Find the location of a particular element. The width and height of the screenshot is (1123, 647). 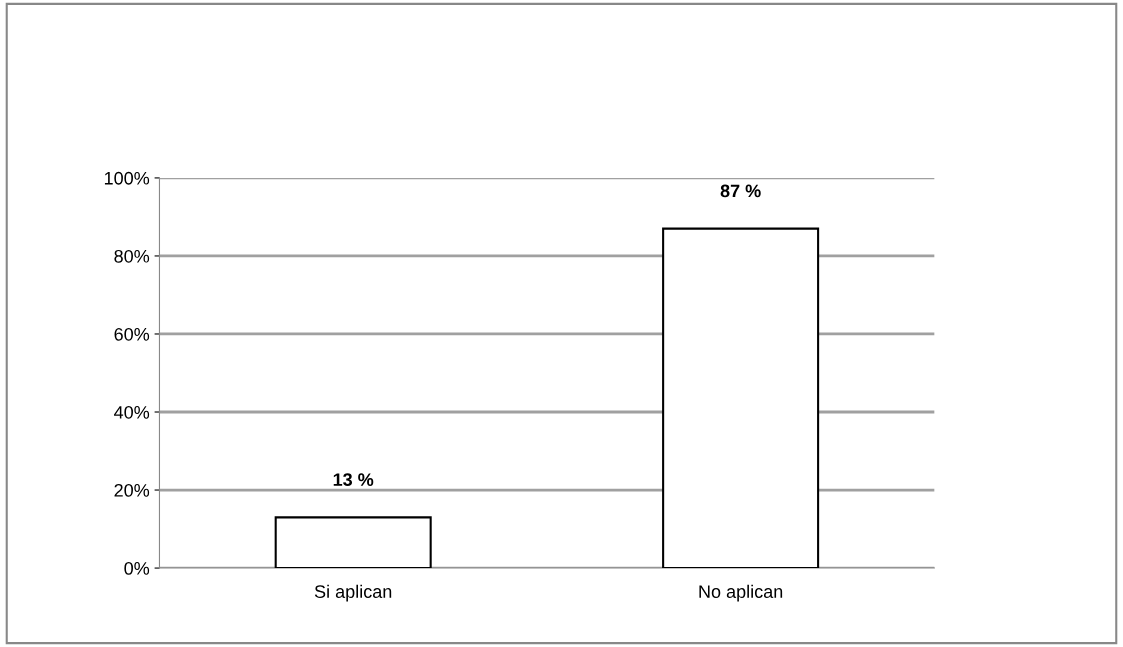

y-tick-label: 20% is located at coordinates (132, 490).